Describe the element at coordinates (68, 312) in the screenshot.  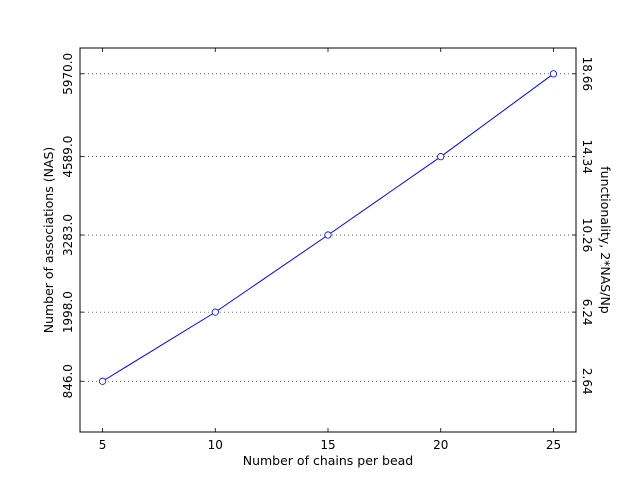
I see `y-tick-label: 1998.0` at that location.